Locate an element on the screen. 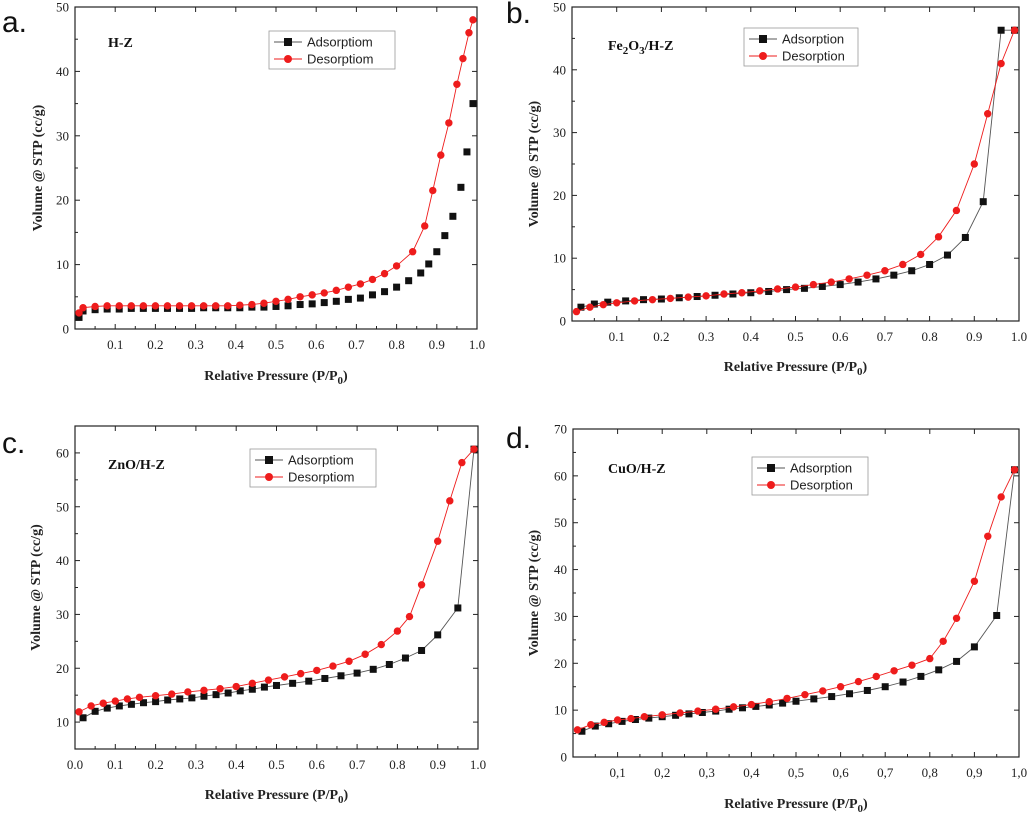 The image size is (1031, 822). x-tick-label: 0.2 is located at coordinates (155, 344).